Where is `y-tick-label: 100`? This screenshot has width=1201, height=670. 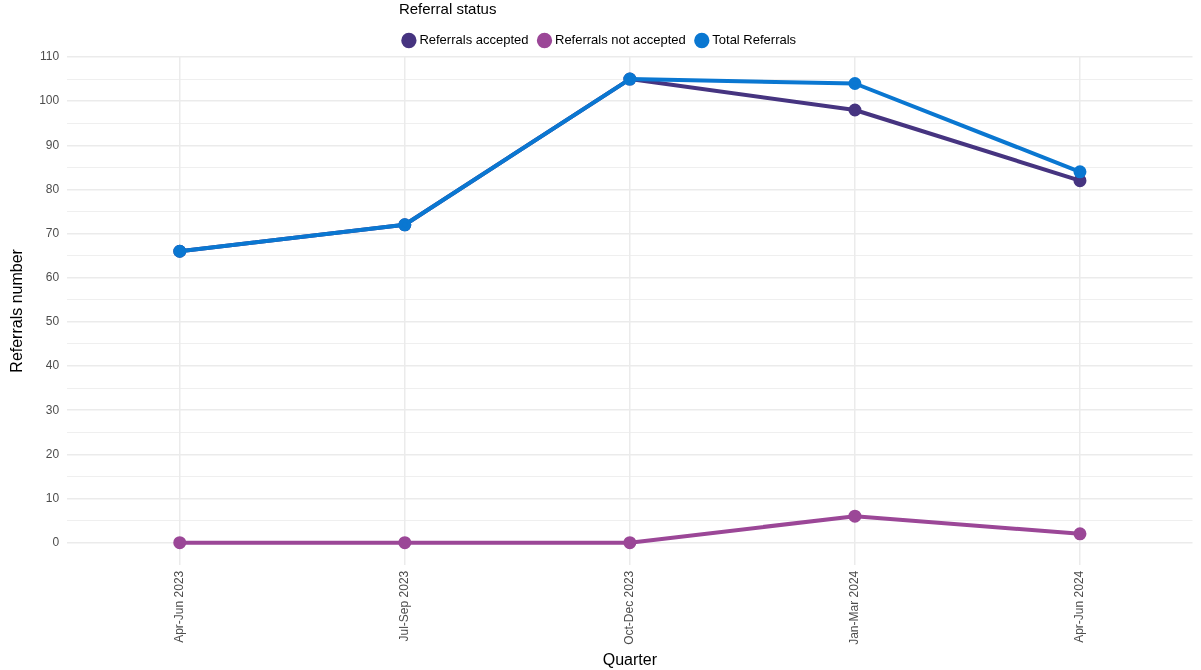 y-tick-label: 100 is located at coordinates (49, 100).